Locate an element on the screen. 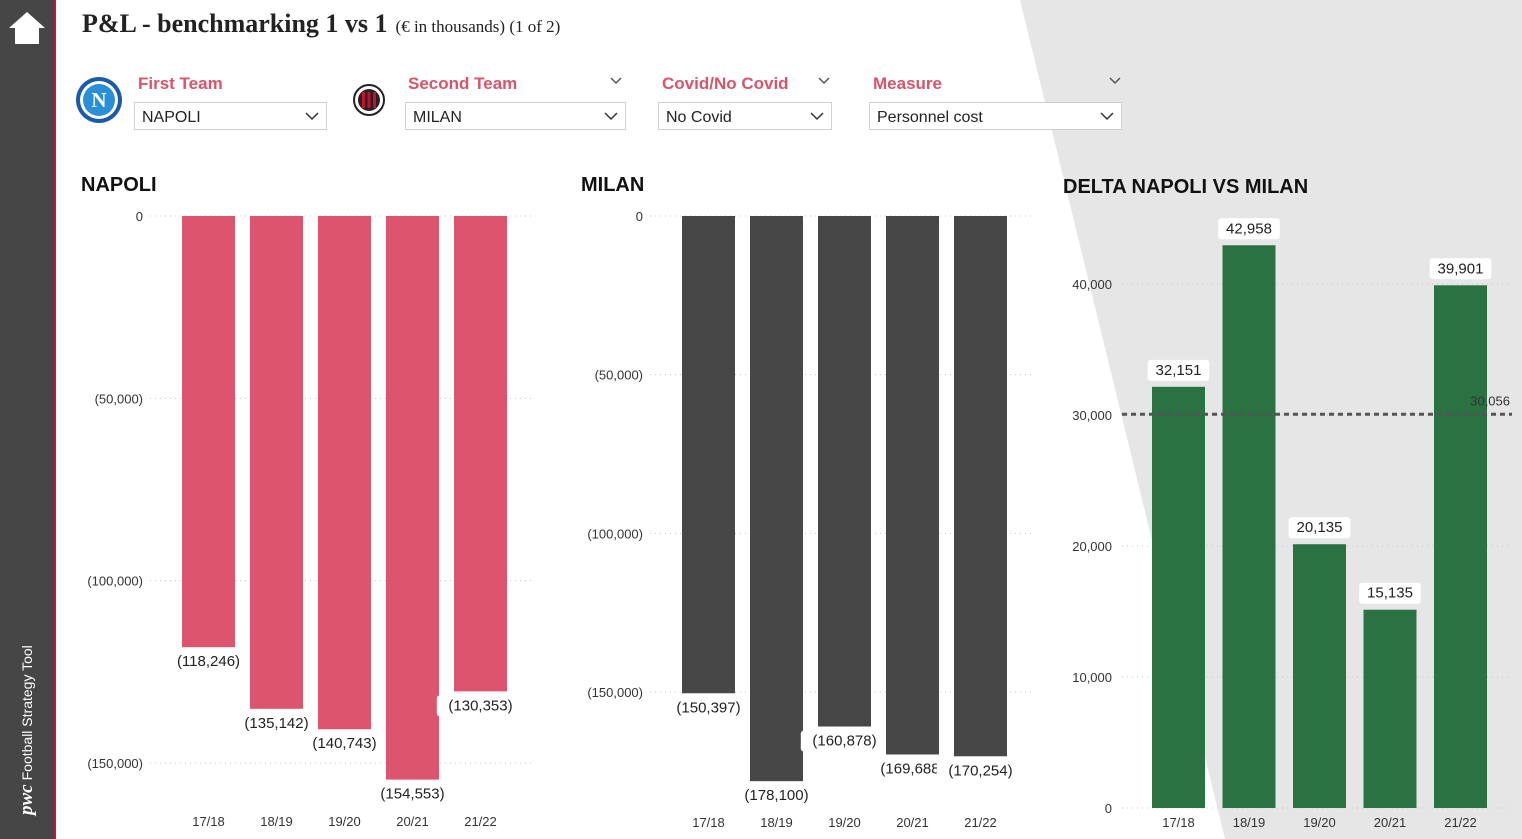 The height and width of the screenshot is (839, 1522). milan-data-label: (178,100) is located at coordinates (776, 795).